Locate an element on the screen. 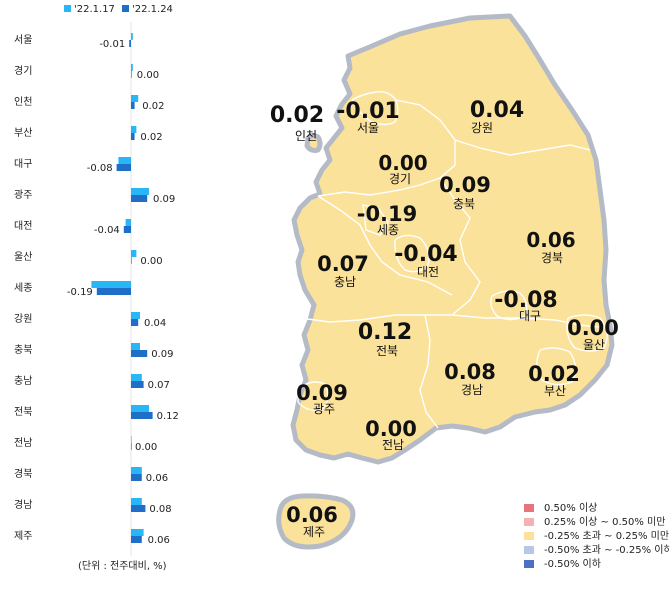  category-label: 인천 is located at coordinates (23, 102).